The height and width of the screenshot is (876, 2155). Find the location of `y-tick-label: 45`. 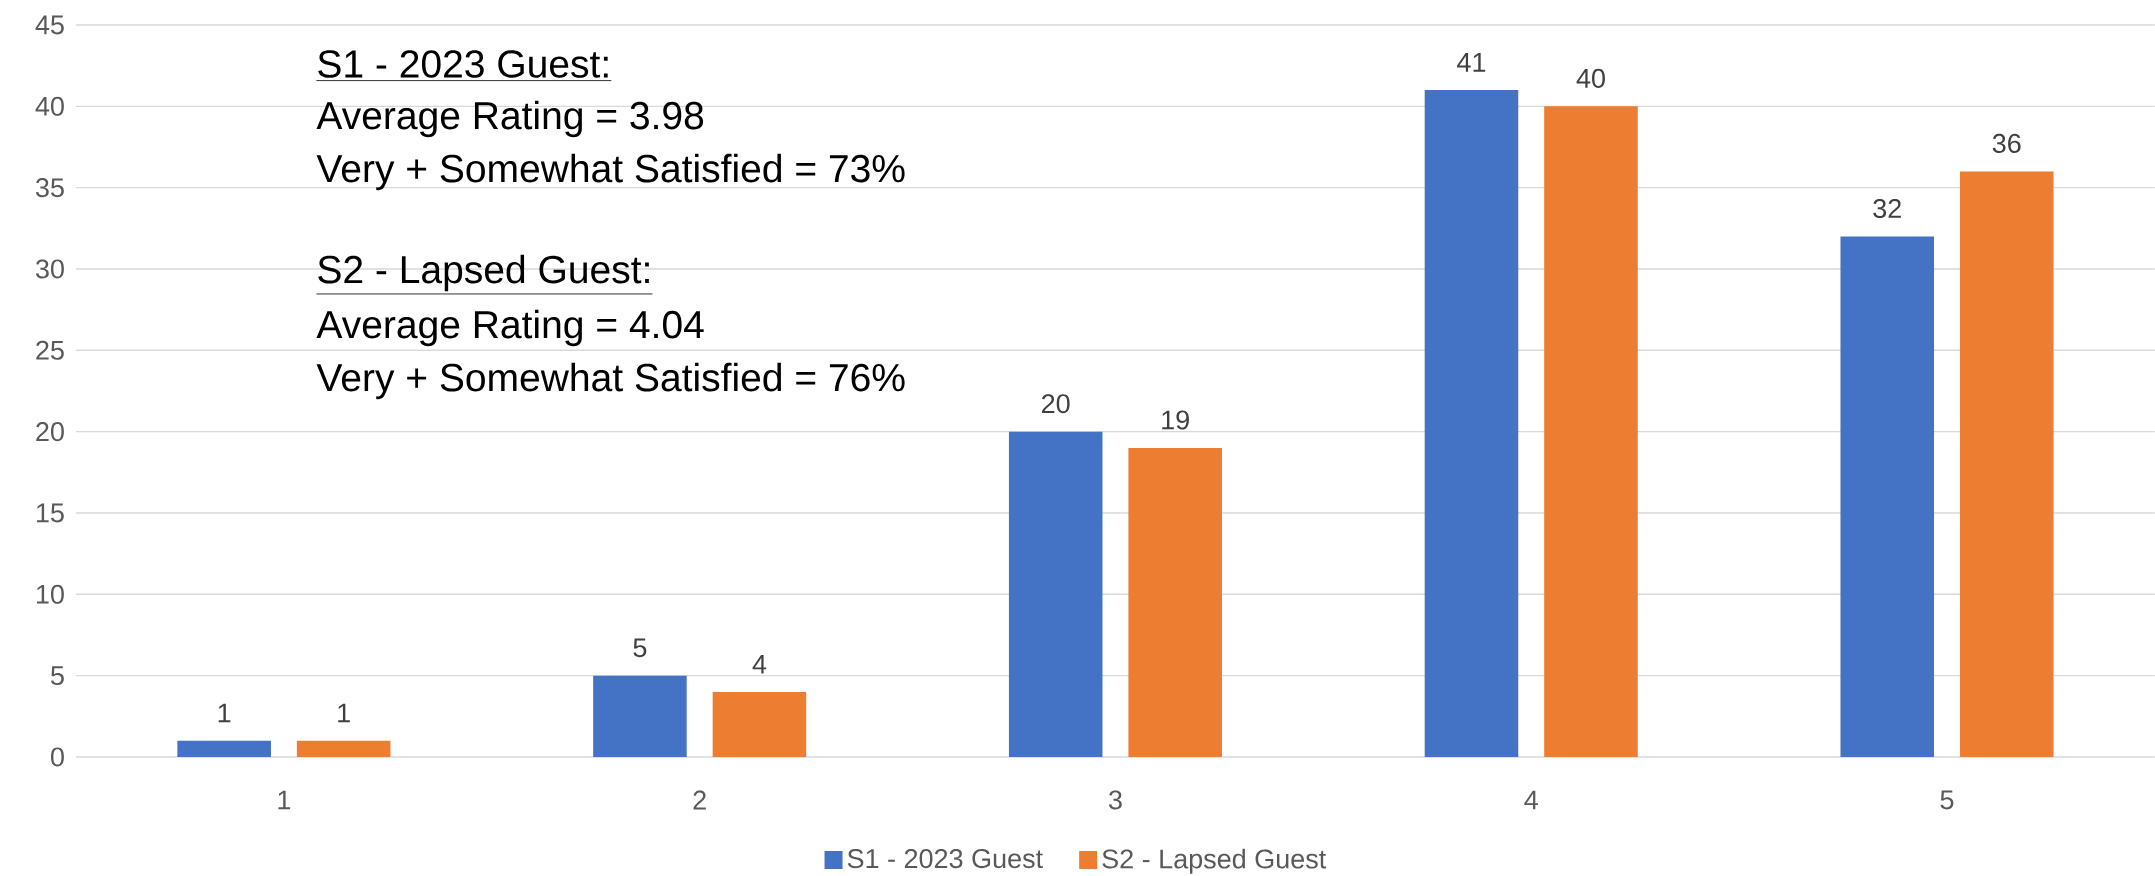

y-tick-label: 45 is located at coordinates (49, 25).